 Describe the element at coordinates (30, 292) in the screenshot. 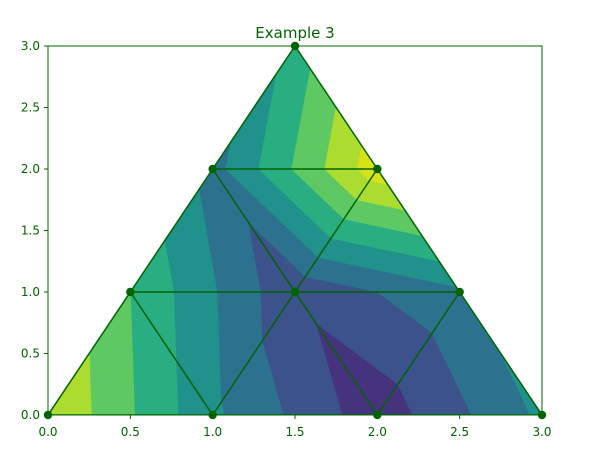

I see `y-tick-label: 1.0` at that location.